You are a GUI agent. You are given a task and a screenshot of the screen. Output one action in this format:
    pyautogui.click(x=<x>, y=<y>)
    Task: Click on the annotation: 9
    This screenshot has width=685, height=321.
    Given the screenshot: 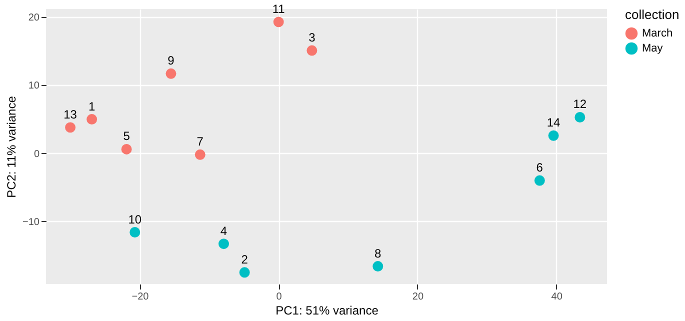 What is the action you would take?
    pyautogui.click(x=171, y=61)
    